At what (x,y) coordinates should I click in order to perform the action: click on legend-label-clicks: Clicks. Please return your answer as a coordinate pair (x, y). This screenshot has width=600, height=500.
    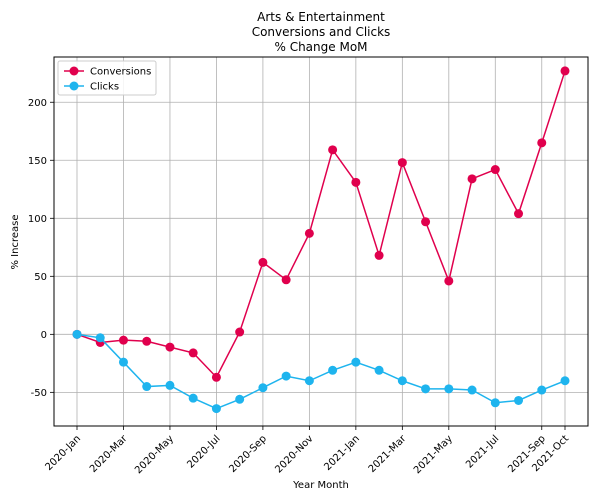
    Looking at the image, I should click on (104, 87).